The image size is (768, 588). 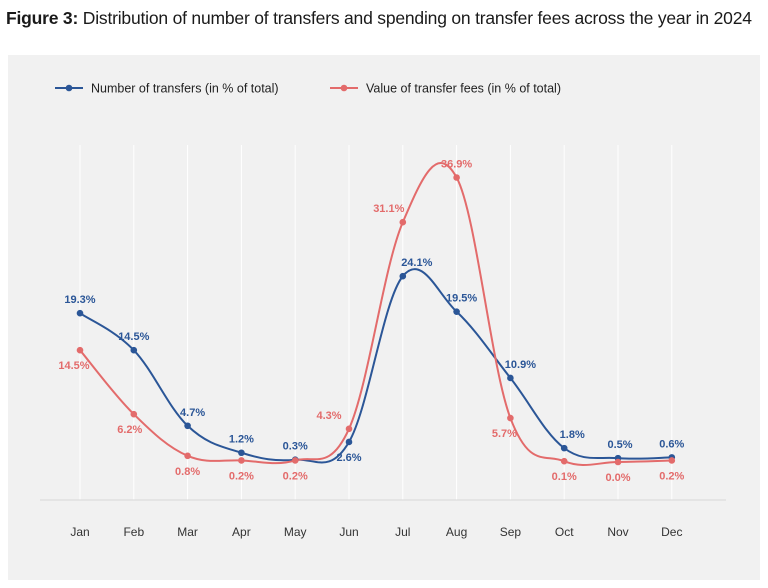 What do you see at coordinates (134, 350) in the screenshot?
I see `series-1-point-feb` at bounding box center [134, 350].